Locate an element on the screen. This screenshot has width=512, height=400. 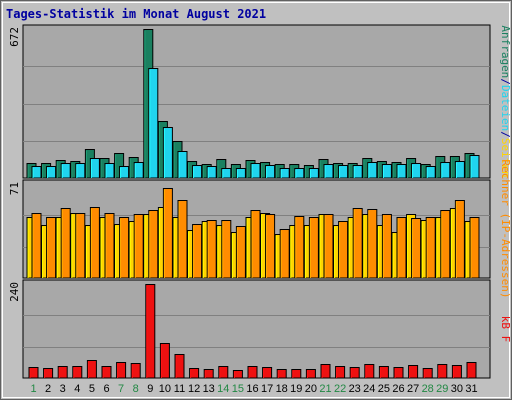
y-max-label: 71 is located at coordinates (14, 188).